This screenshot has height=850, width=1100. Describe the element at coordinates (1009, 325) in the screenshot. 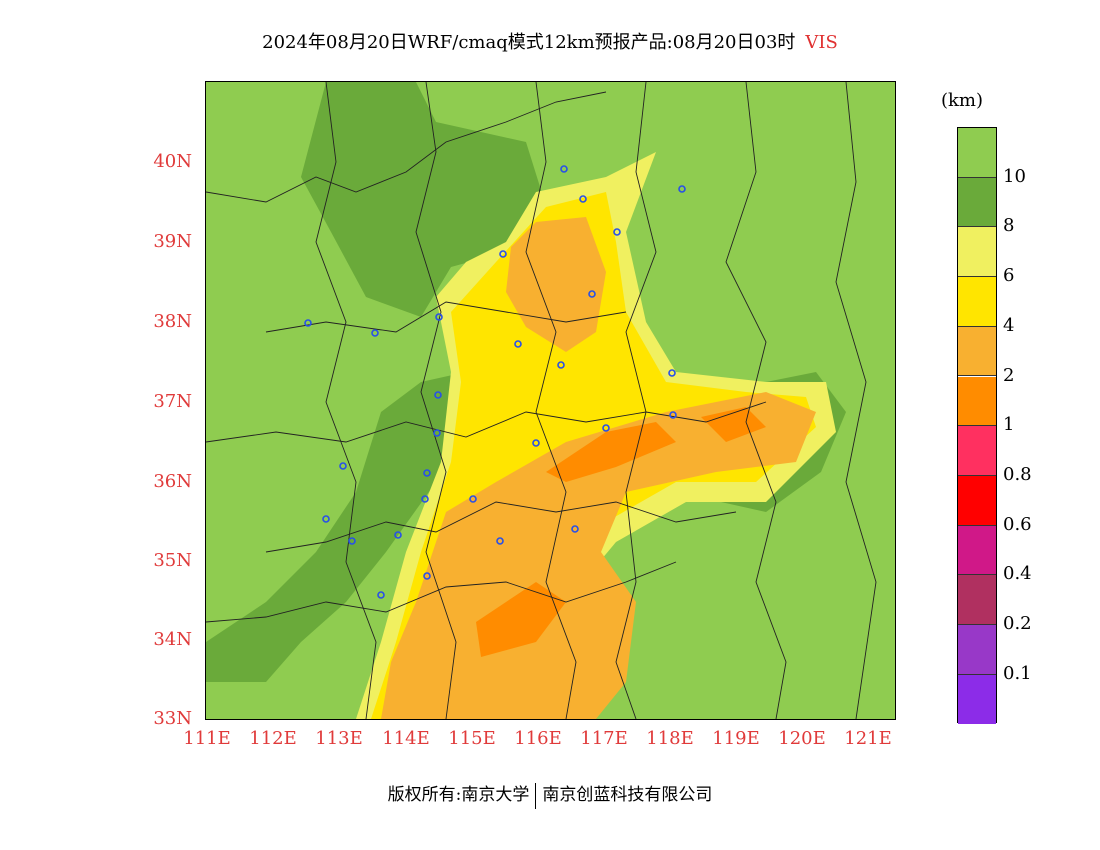

I see `colorbar-label: 4` at that location.